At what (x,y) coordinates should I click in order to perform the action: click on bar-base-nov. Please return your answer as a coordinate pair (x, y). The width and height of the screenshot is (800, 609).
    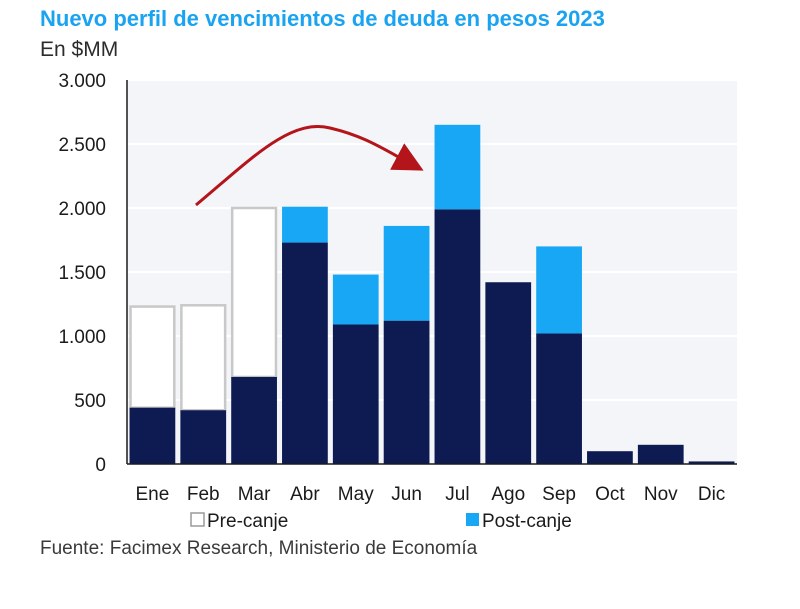
    Looking at the image, I should click on (660, 454).